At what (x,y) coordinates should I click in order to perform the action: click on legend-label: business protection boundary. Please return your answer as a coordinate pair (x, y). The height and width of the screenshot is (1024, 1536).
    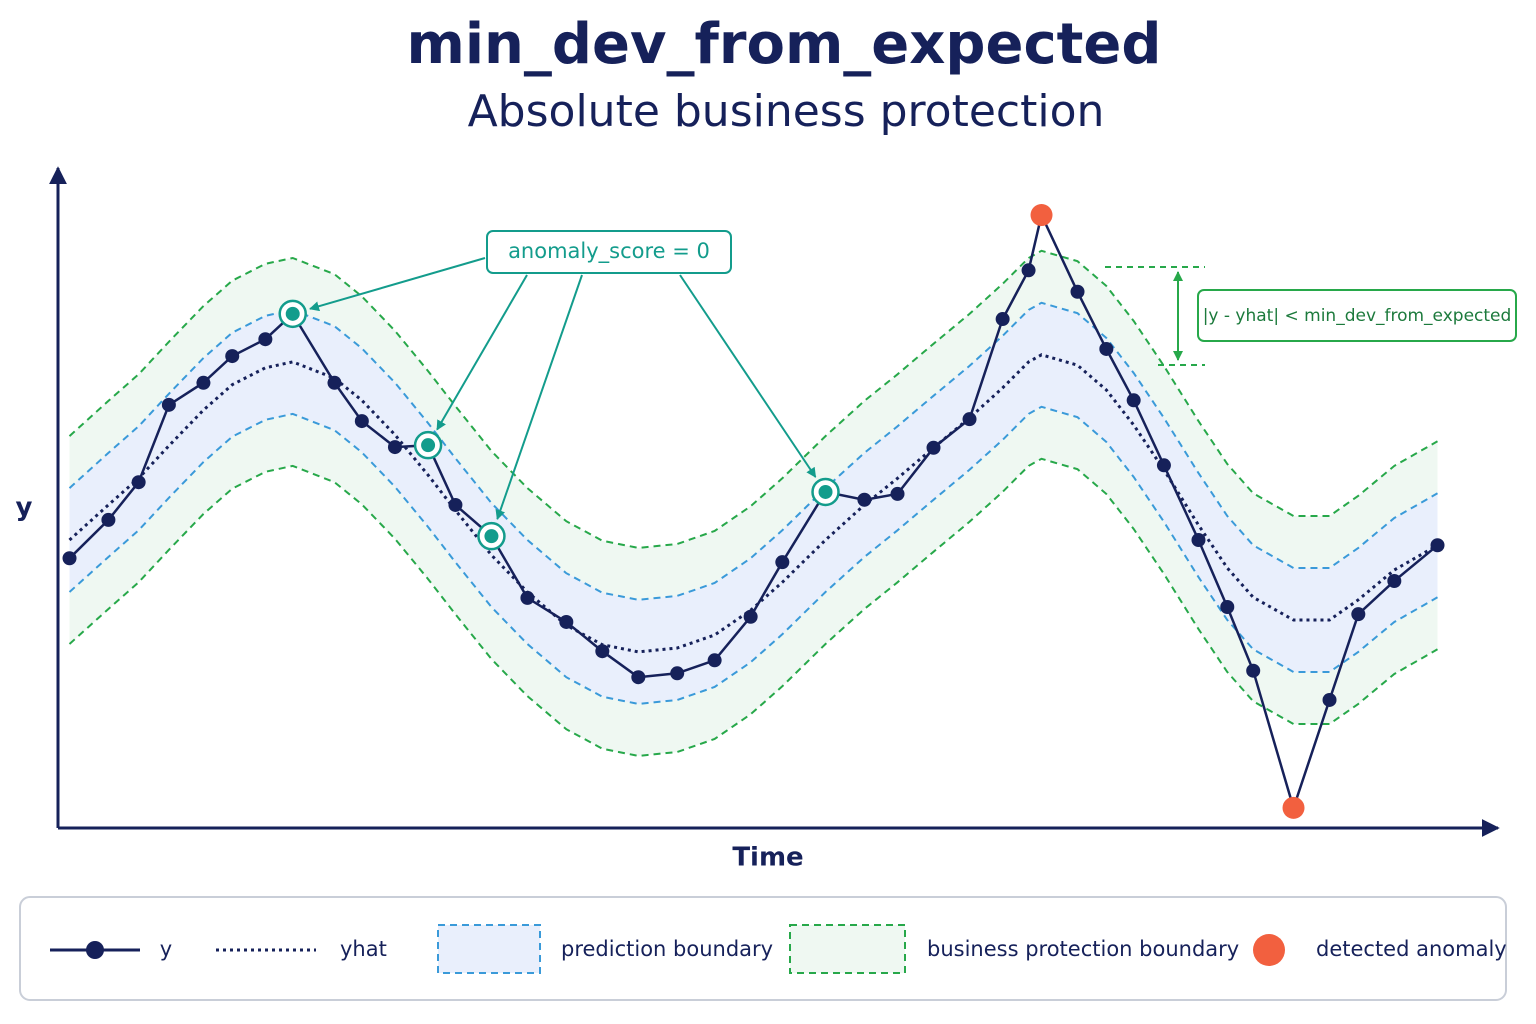
    Looking at the image, I should click on (1083, 949).